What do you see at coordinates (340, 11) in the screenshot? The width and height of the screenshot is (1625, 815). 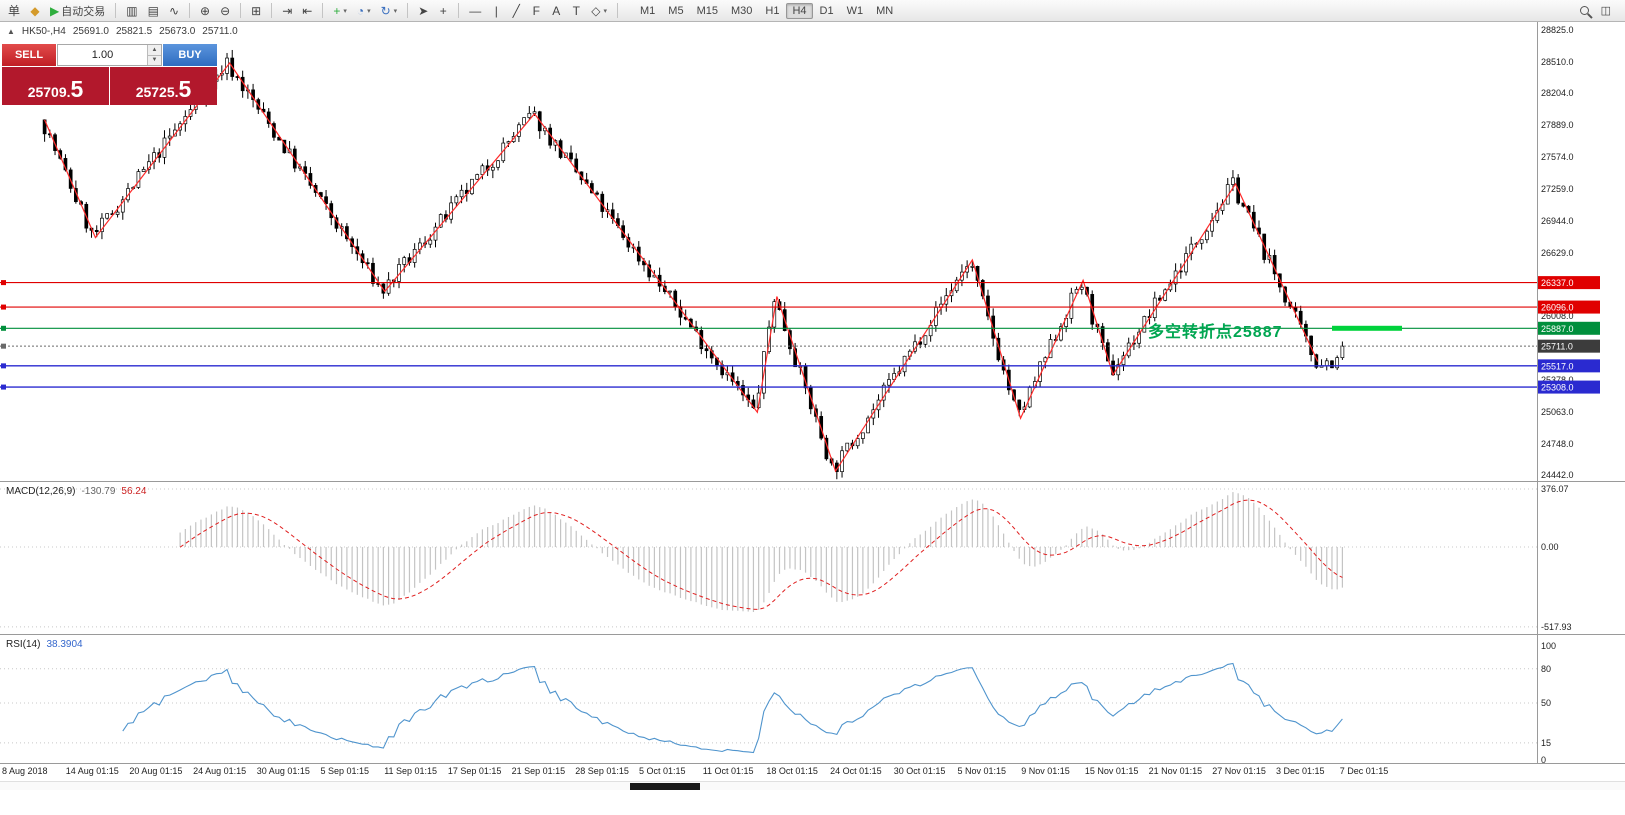 I see `indicators-button: + ▾` at bounding box center [340, 11].